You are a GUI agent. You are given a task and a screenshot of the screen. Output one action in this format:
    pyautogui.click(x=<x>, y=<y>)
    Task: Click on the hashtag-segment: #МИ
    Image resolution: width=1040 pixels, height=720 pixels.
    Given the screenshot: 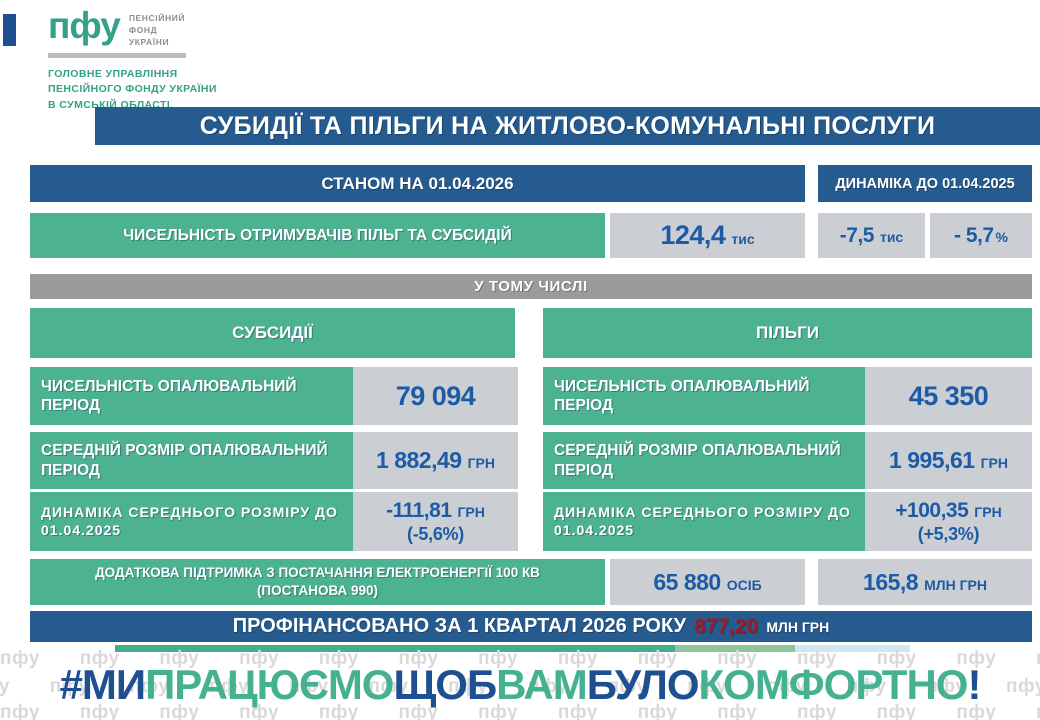 What is the action you would take?
    pyautogui.click(x=103, y=684)
    